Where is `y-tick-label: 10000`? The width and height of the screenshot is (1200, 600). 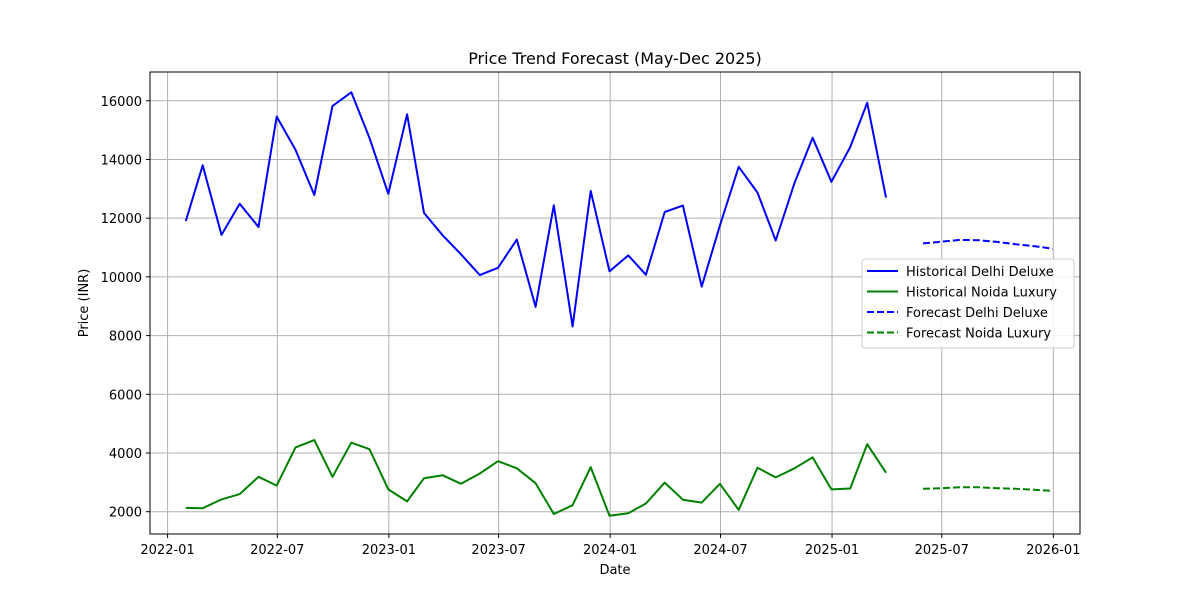 y-tick-label: 10000 is located at coordinates (121, 278).